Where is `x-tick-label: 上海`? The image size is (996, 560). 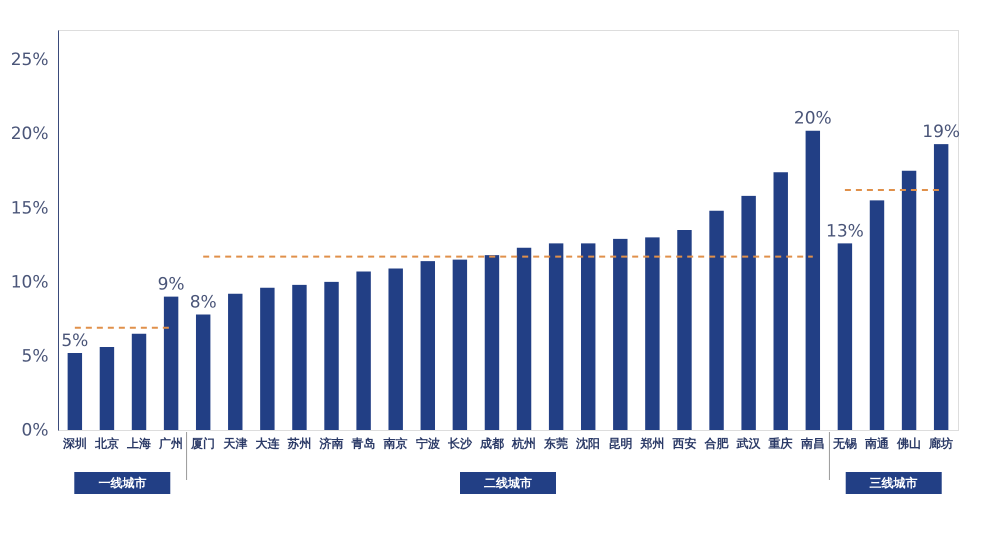 x-tick-label: 上海 is located at coordinates (139, 443).